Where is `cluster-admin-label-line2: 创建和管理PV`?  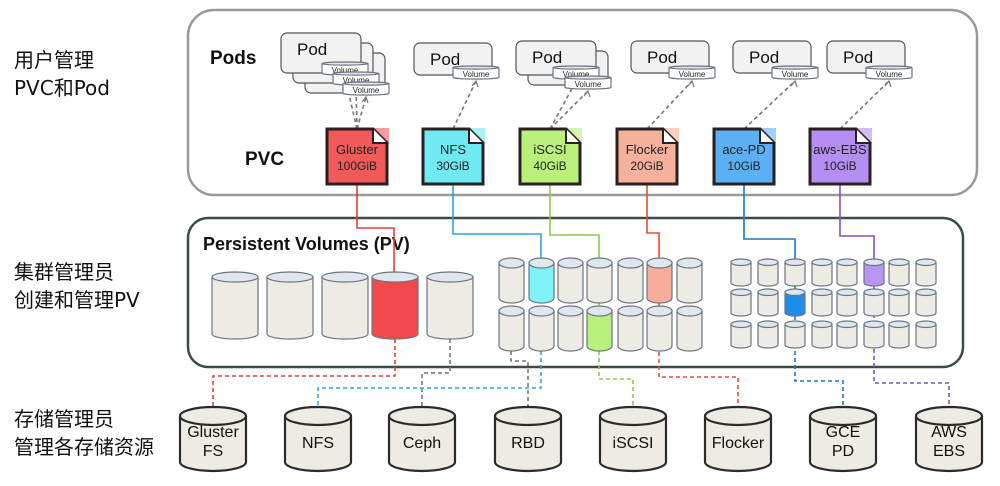
cluster-admin-label-line2: 创建和管理PV is located at coordinates (77, 300).